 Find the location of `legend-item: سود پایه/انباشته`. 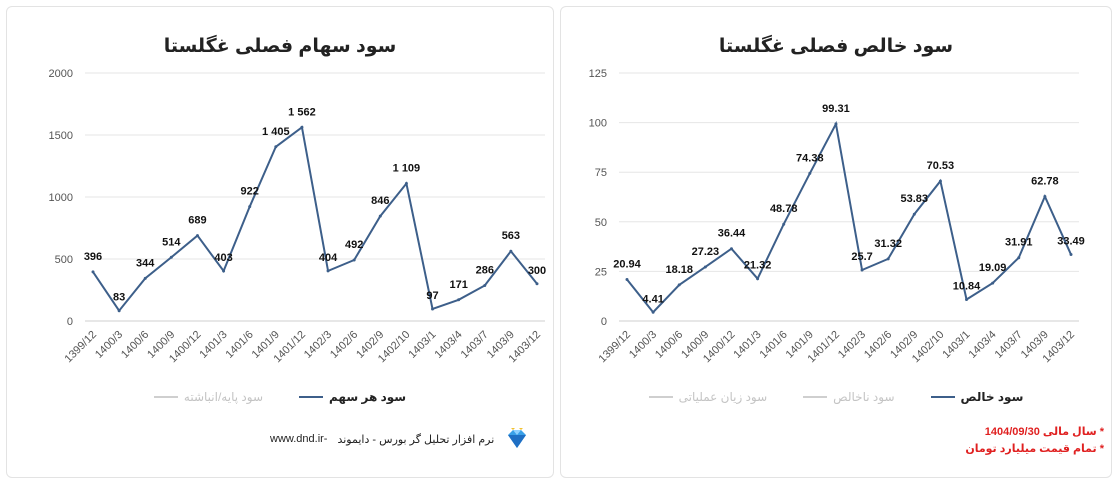

legend-item: سود پایه/انباشته is located at coordinates (208, 397).